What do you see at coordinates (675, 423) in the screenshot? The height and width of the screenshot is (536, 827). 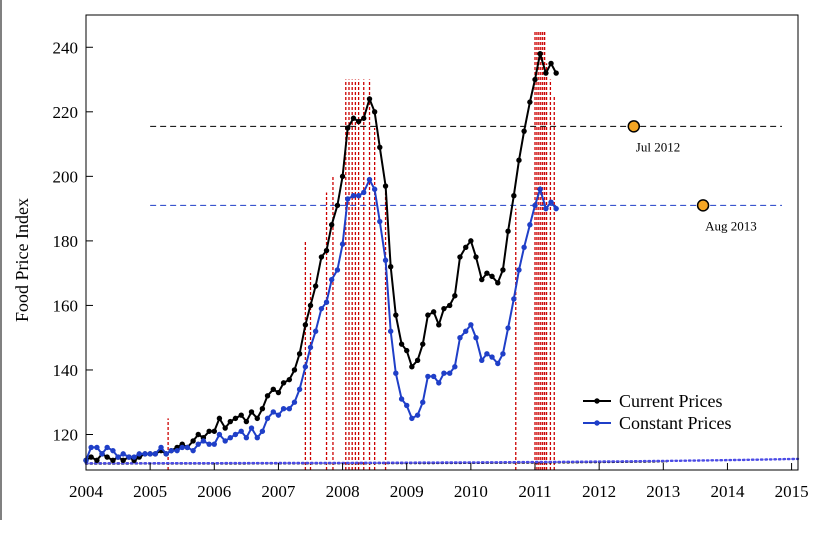 I see `legend-constant-label: Constant Prices` at bounding box center [675, 423].